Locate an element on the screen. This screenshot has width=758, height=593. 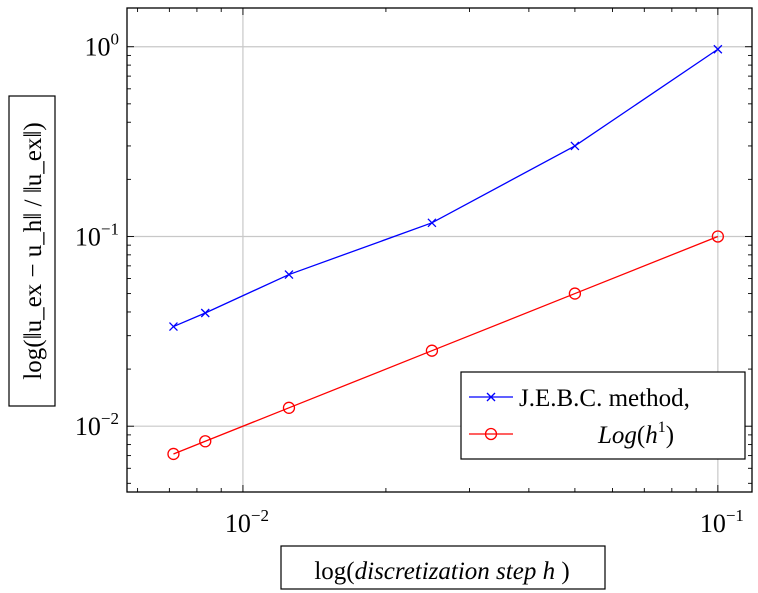
x-tick-label-1: 10⁻¹ is located at coordinates (722, 522).